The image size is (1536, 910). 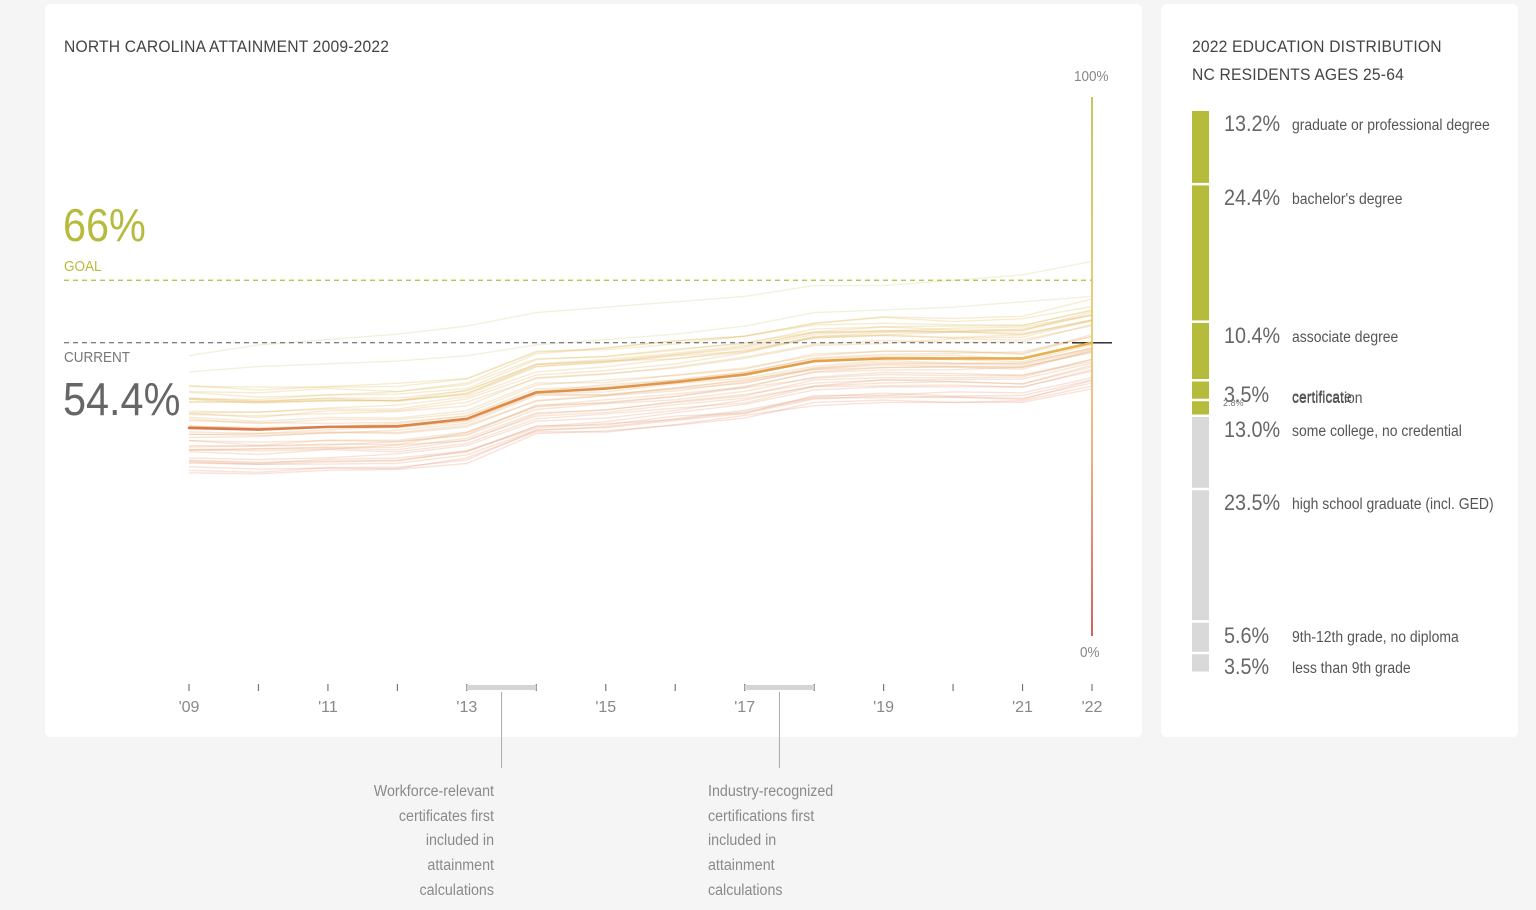 I want to click on distribution-label: associate degree, so click(x=1345, y=337).